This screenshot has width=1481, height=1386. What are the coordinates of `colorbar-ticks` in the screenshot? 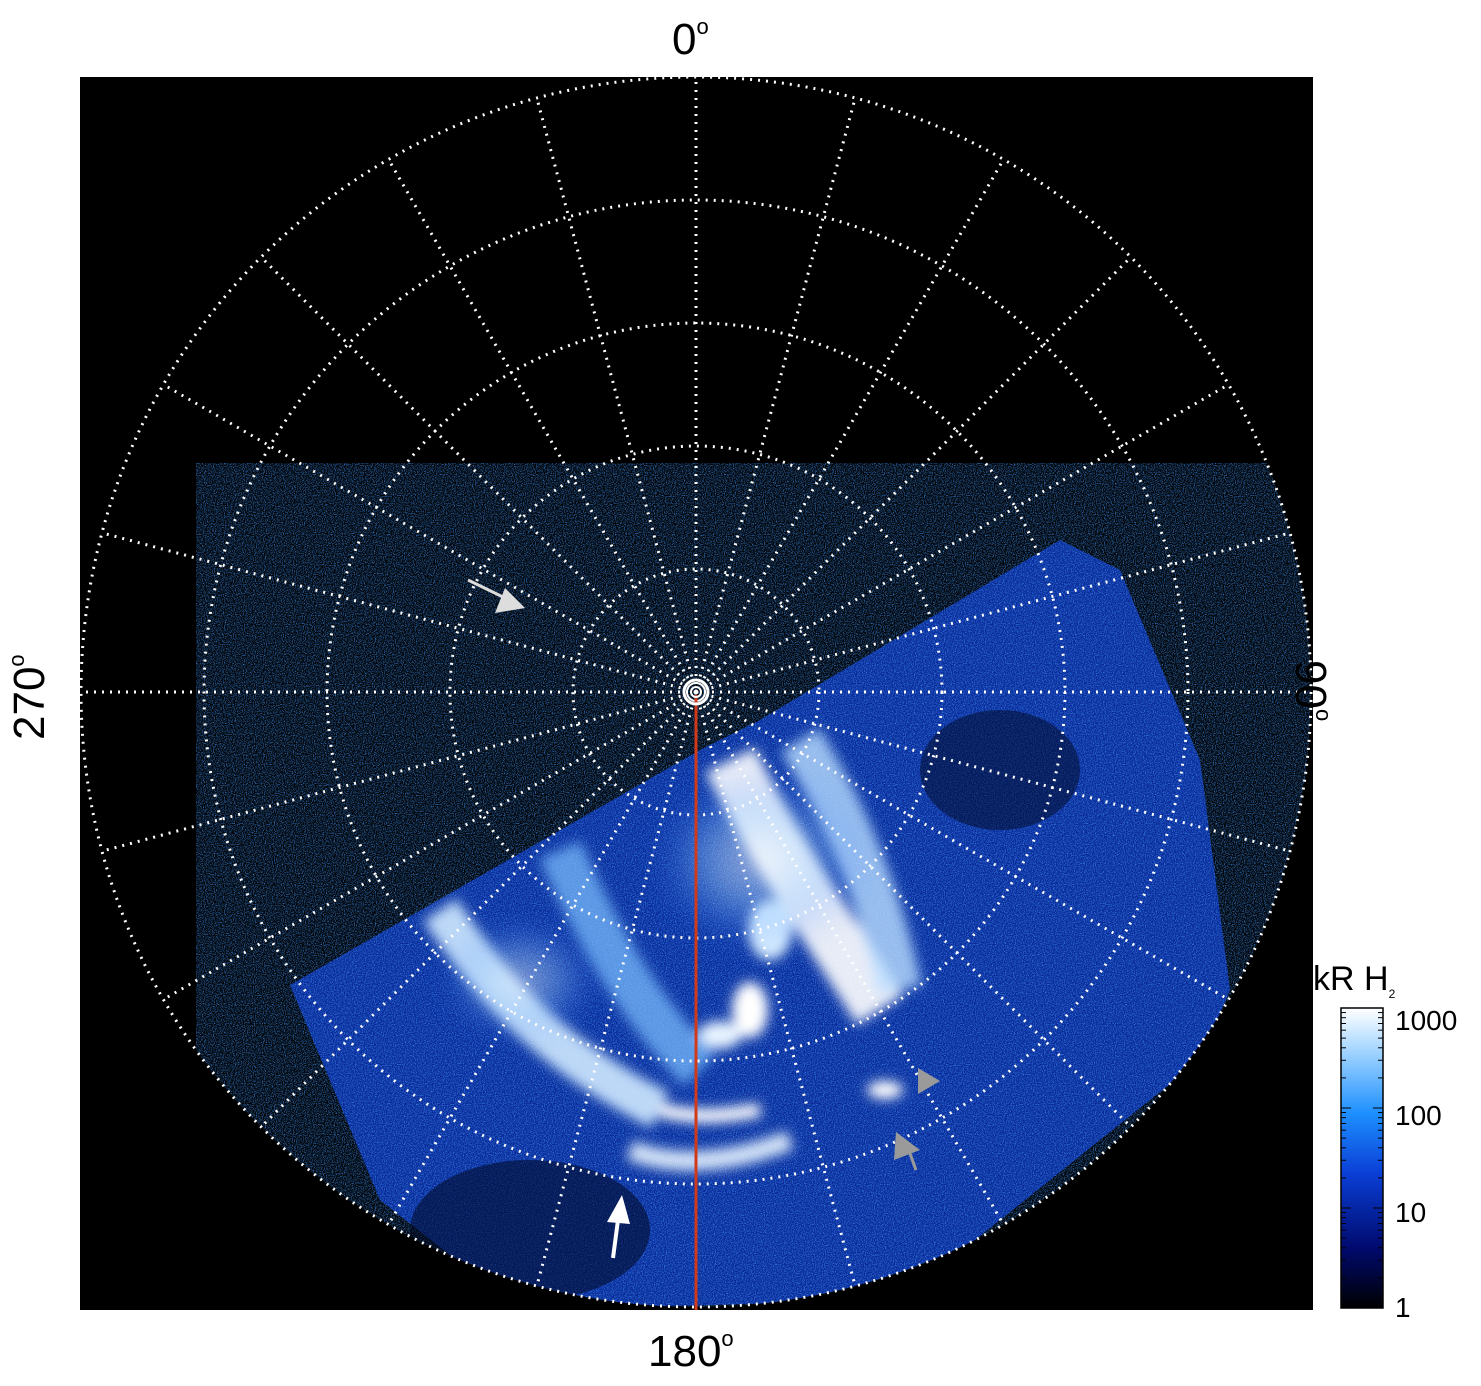 It's located at (1362, 1160).